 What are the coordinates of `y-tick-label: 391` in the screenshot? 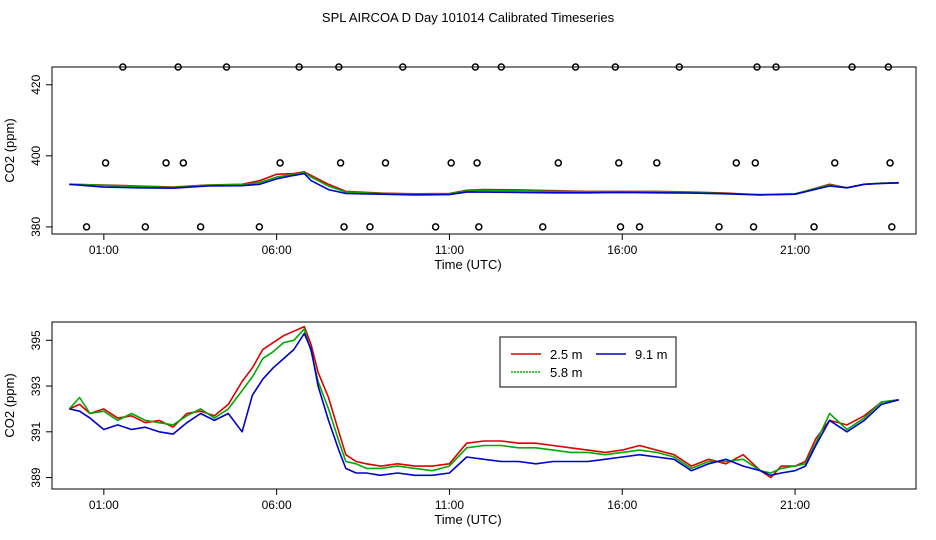 It's located at (36, 431).